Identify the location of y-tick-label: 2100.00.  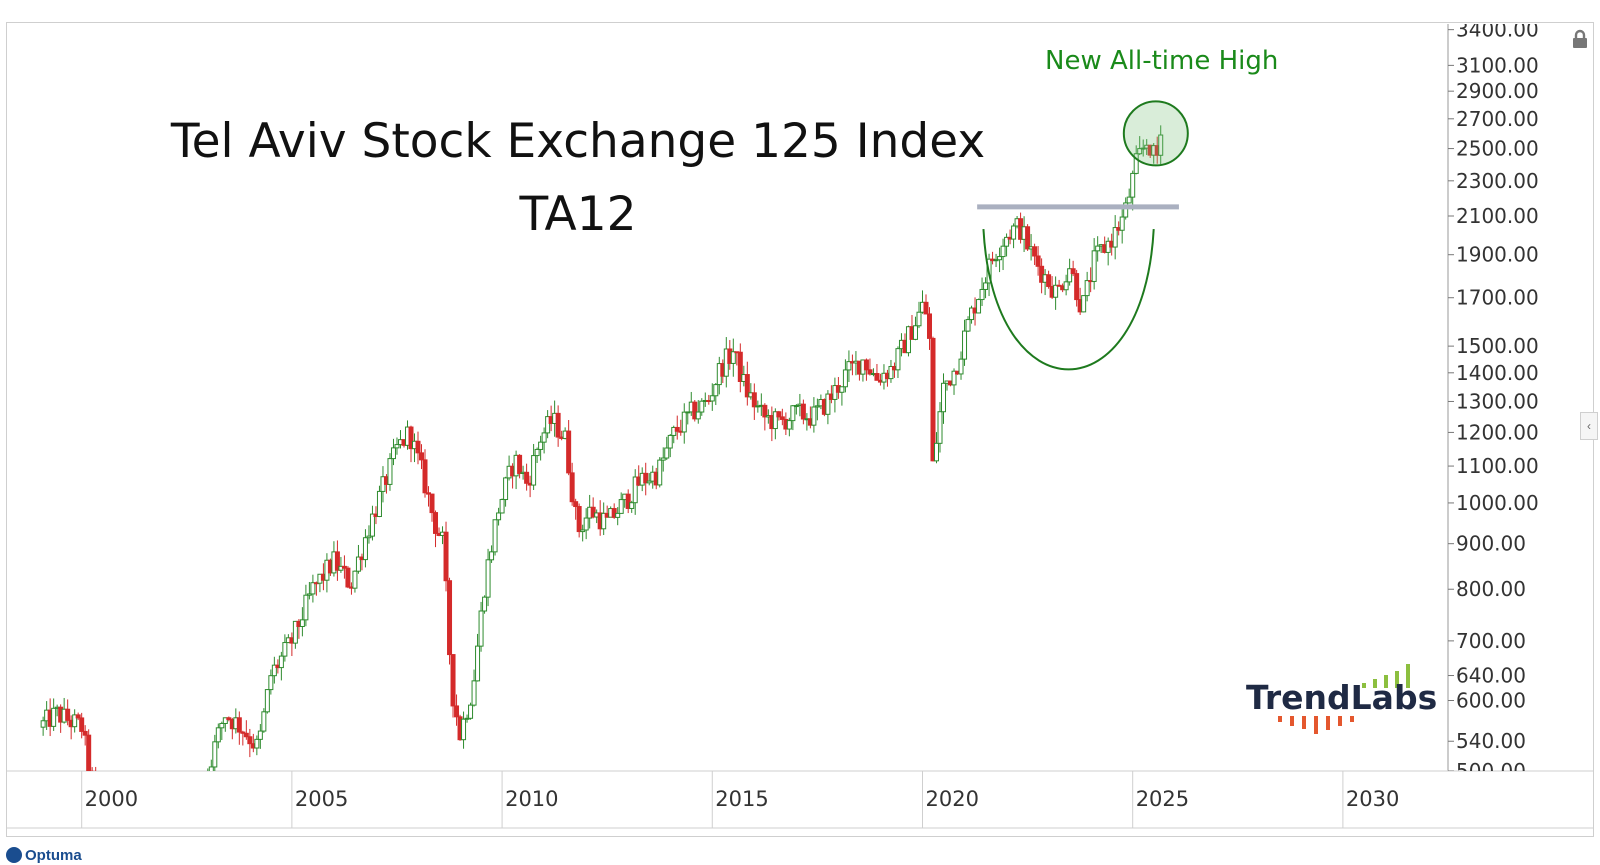
(1497, 216).